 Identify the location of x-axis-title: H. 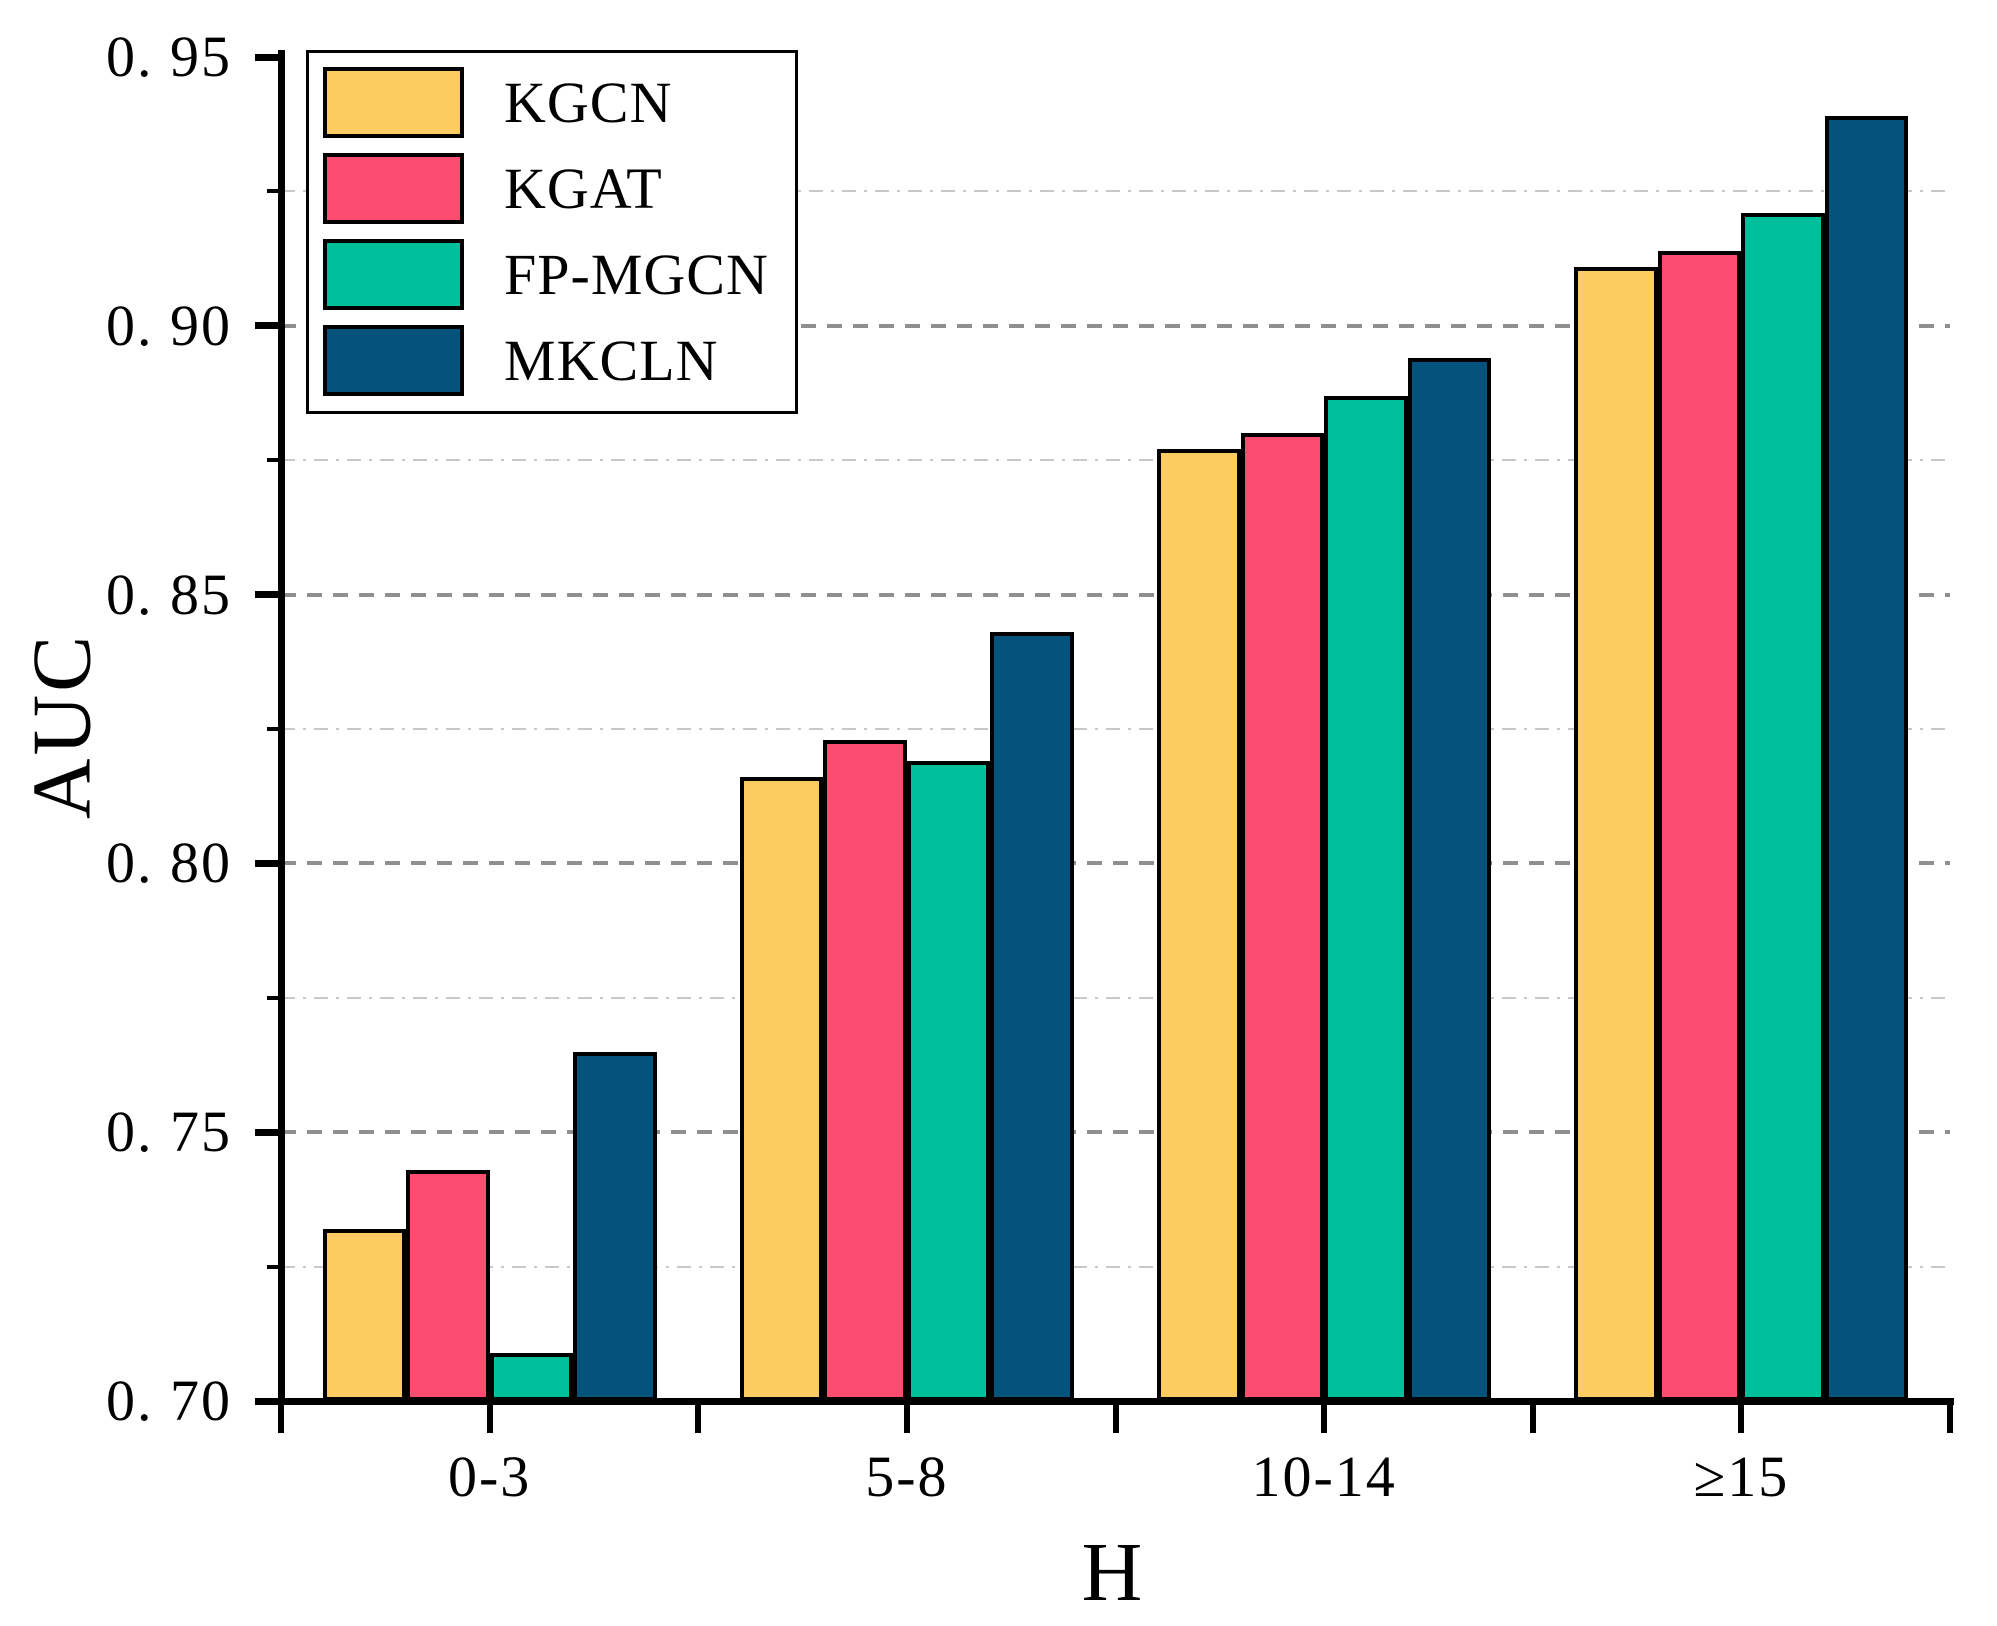
(1112, 1572).